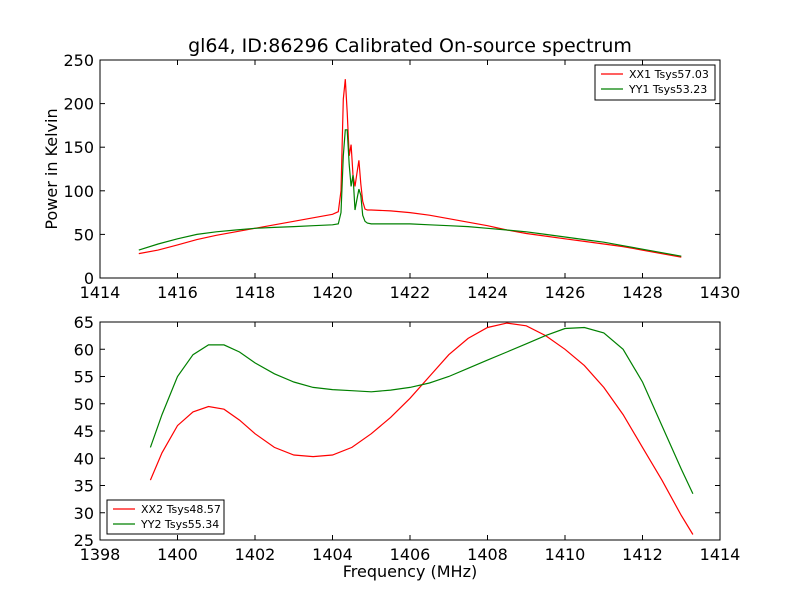 The height and width of the screenshot is (600, 800). What do you see at coordinates (565, 554) in the screenshot?
I see `x-tick-label: 1410` at bounding box center [565, 554].